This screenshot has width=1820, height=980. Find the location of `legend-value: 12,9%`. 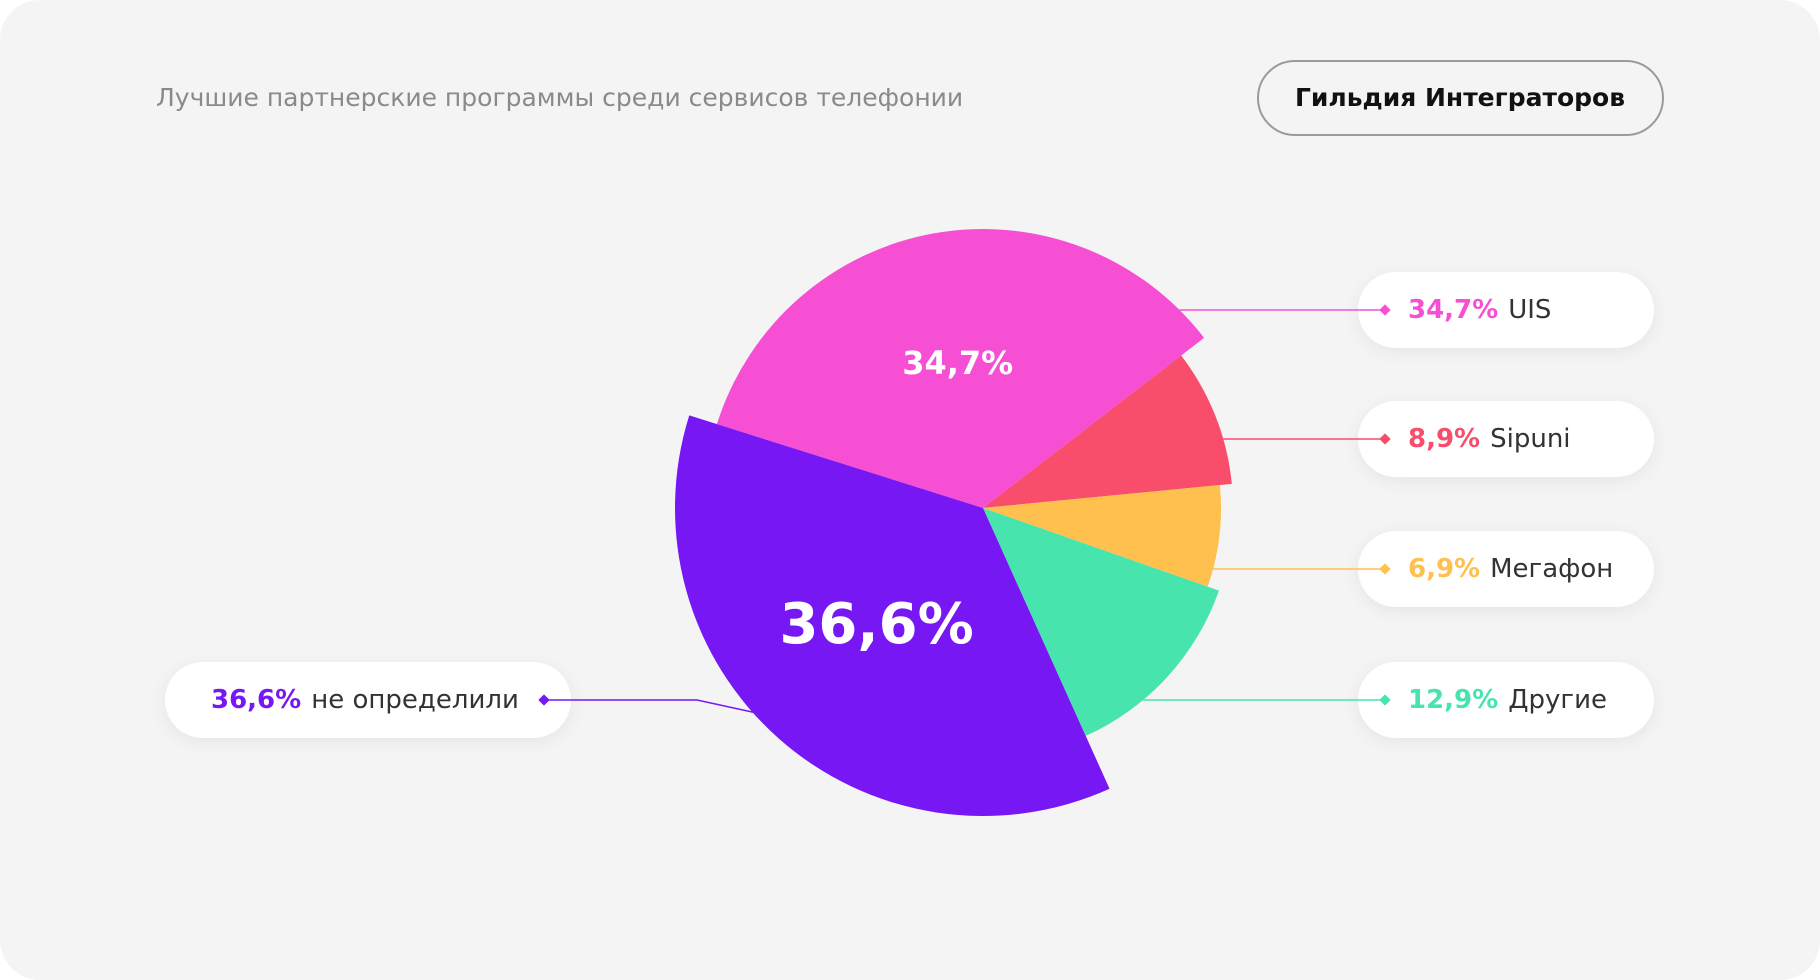

legend-value: 12,9% is located at coordinates (1453, 700).